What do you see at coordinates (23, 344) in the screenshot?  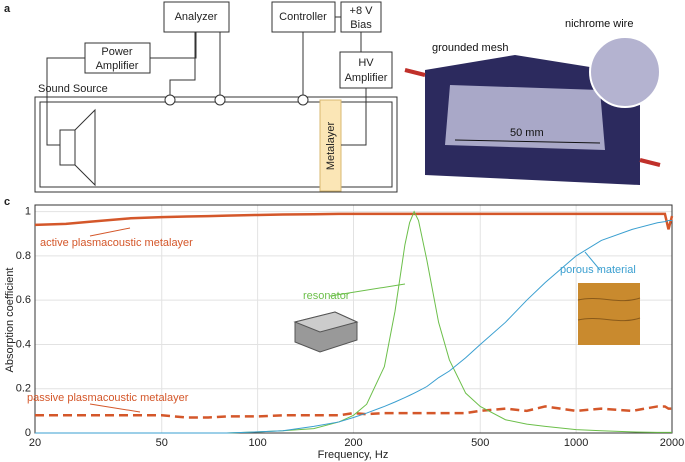 I see `y-tick-label: 0.4` at bounding box center [23, 344].